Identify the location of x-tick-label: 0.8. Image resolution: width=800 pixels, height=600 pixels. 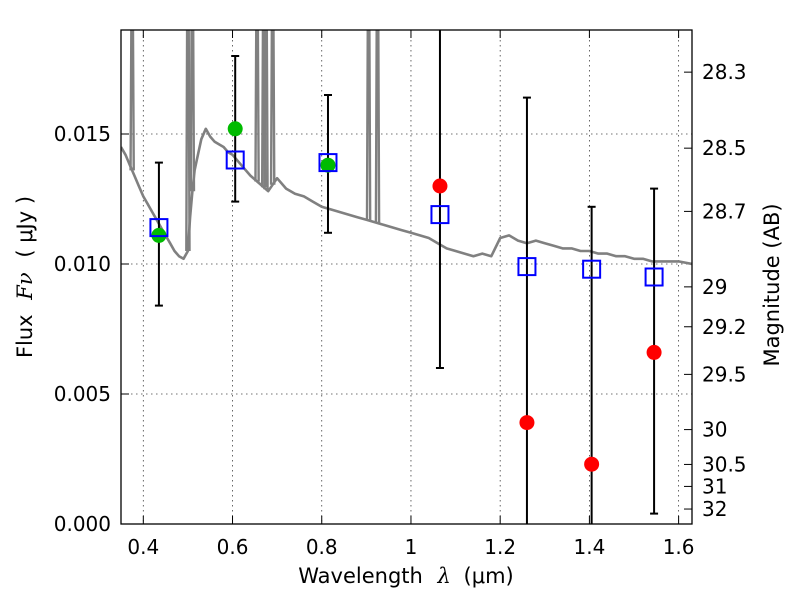
(322, 547).